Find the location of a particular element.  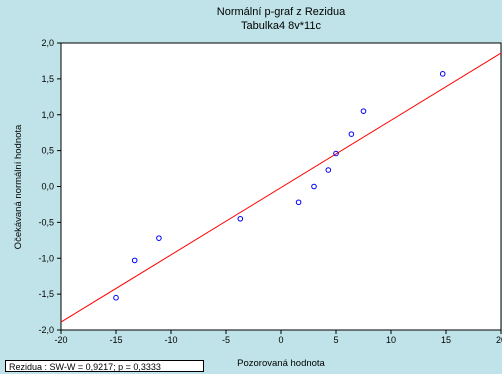

x-tick-label: 20 is located at coordinates (499, 340).